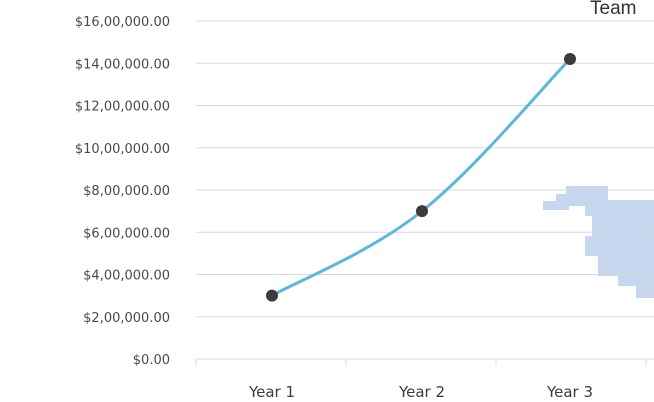 This screenshot has width=654, height=402. I want to click on y-tick-label: $4,00,000.00, so click(126, 276).